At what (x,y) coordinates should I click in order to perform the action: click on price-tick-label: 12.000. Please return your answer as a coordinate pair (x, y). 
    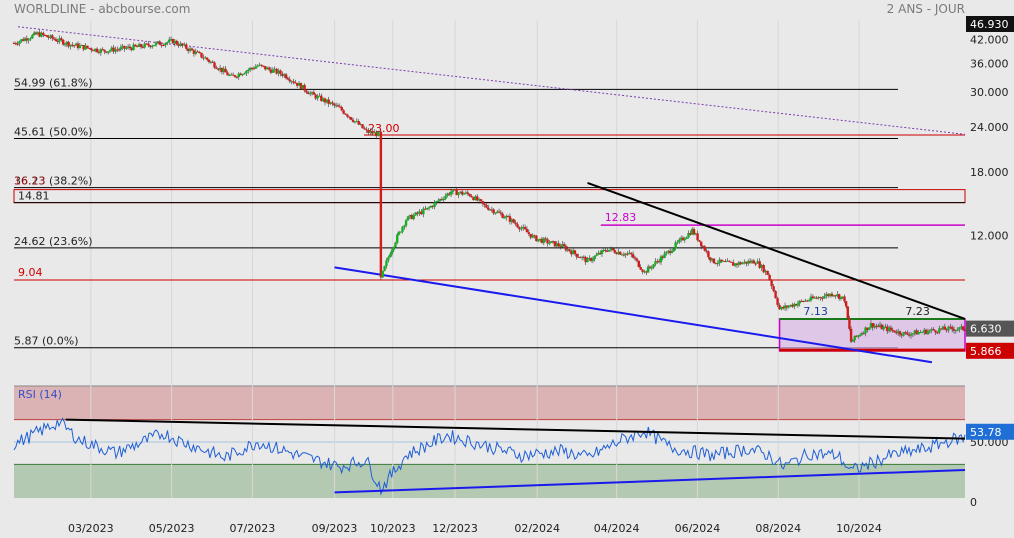
    Looking at the image, I should click on (989, 236).